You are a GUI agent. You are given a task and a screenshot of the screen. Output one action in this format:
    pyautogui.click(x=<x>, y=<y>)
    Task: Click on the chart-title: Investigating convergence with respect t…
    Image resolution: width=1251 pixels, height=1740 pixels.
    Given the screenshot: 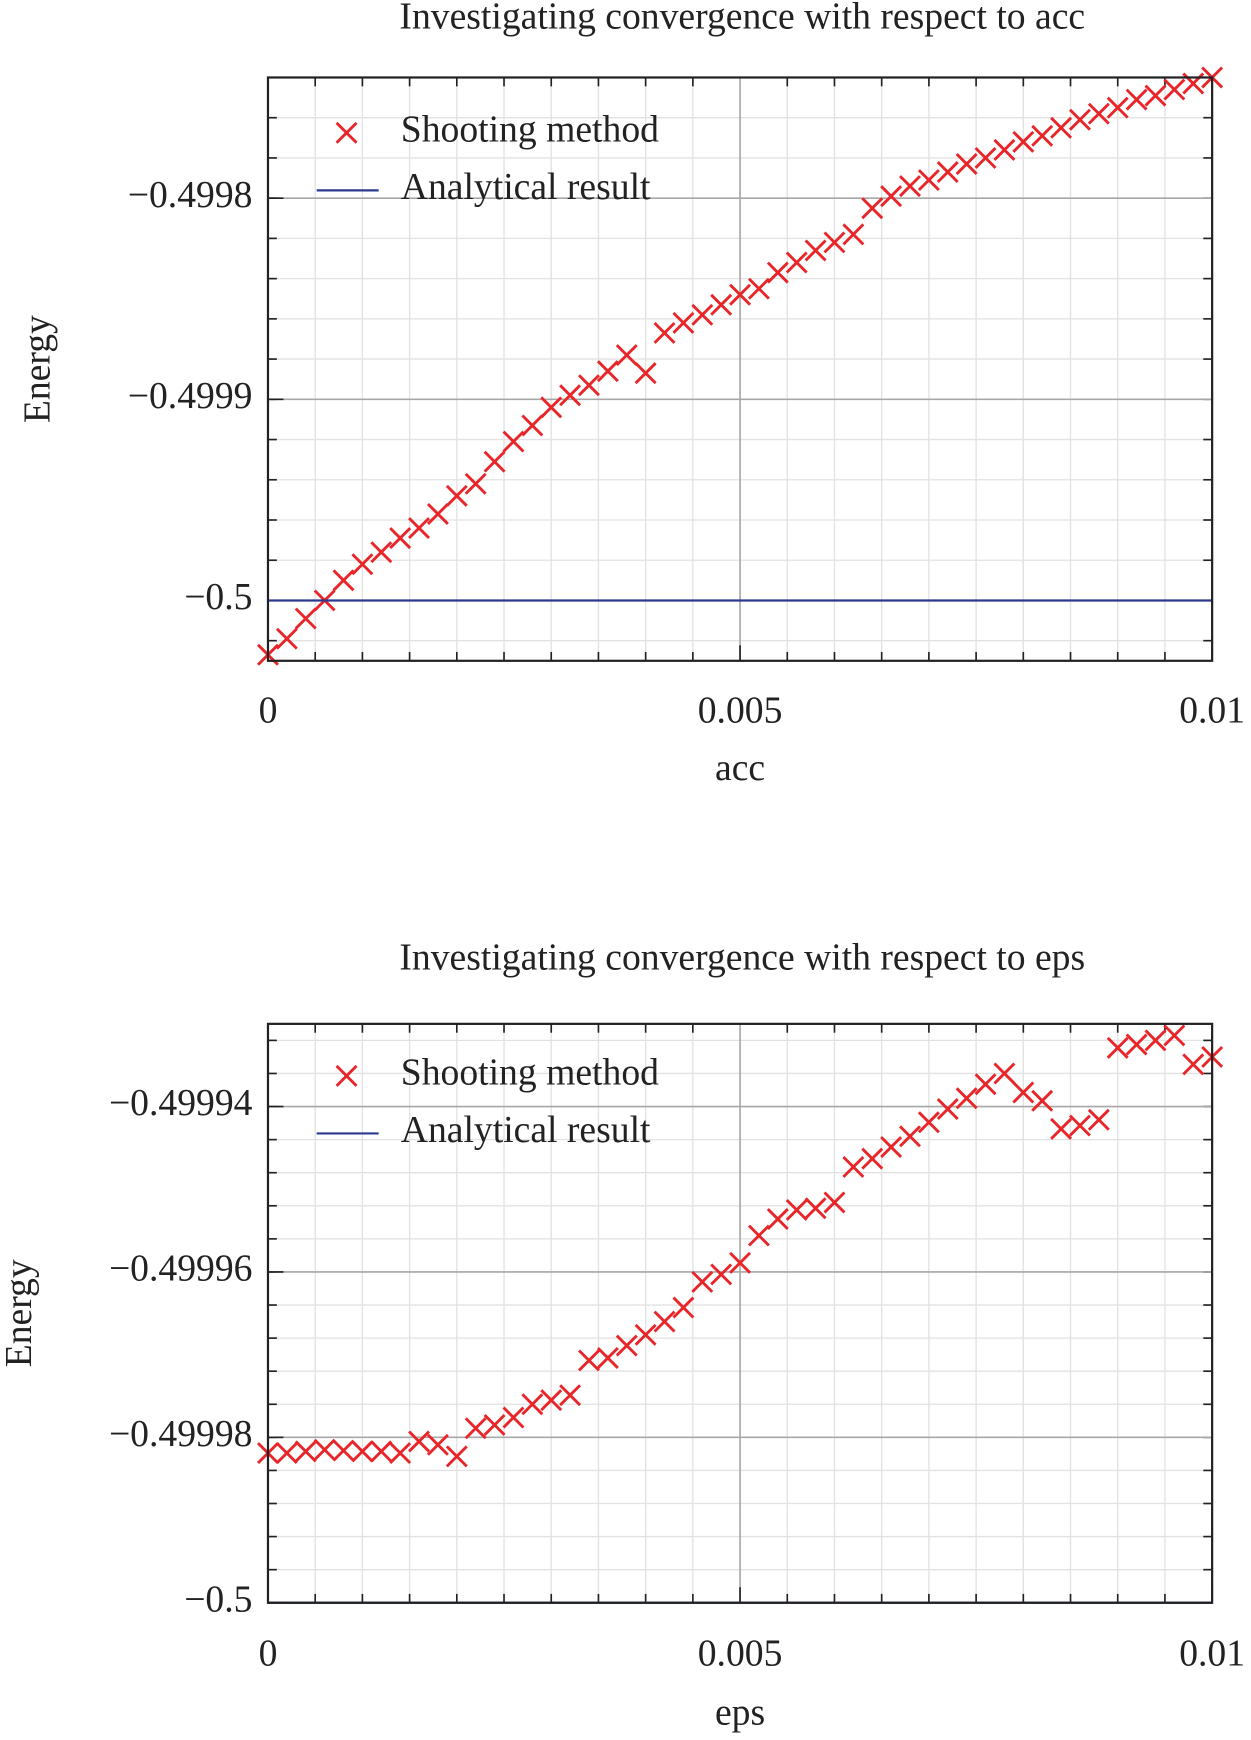 What is the action you would take?
    pyautogui.click(x=742, y=19)
    